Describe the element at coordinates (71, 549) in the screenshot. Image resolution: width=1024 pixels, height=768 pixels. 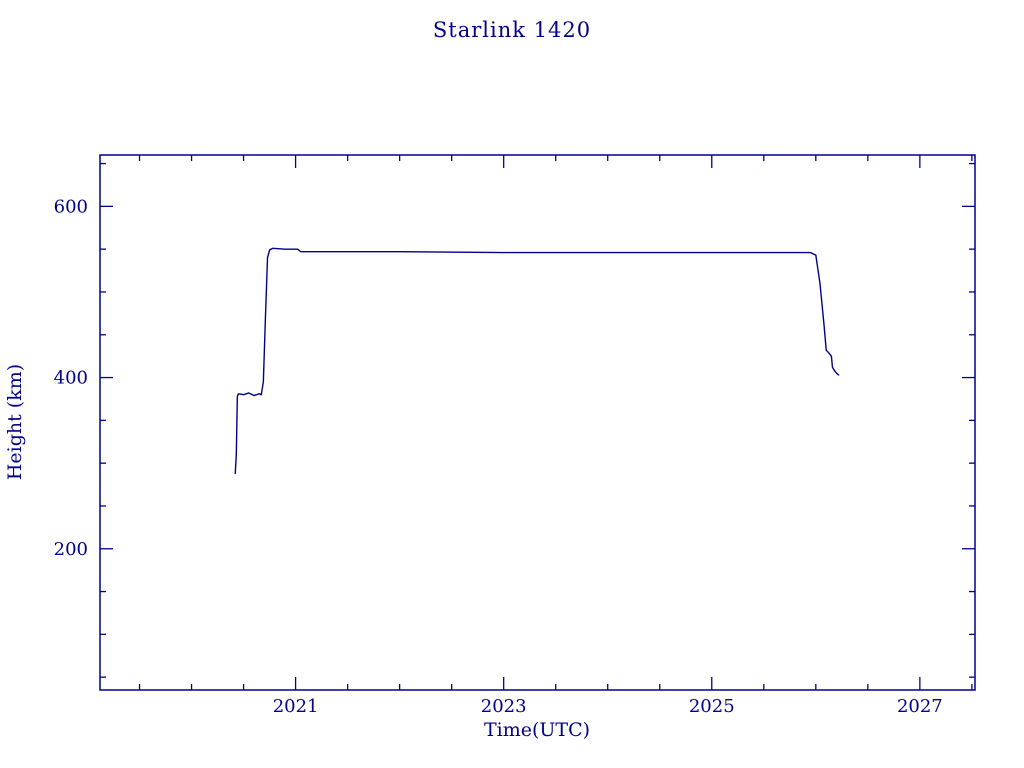
I see `y-tick-label: 200` at that location.